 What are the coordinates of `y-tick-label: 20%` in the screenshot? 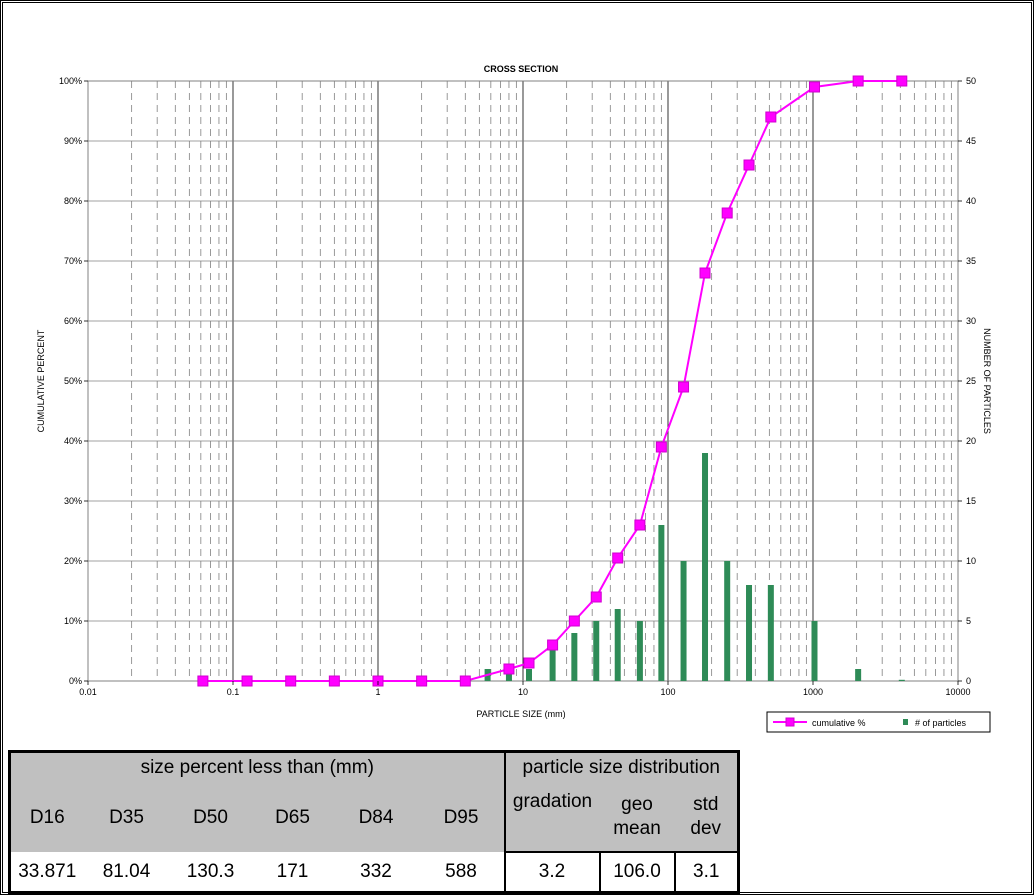 It's located at (73, 561).